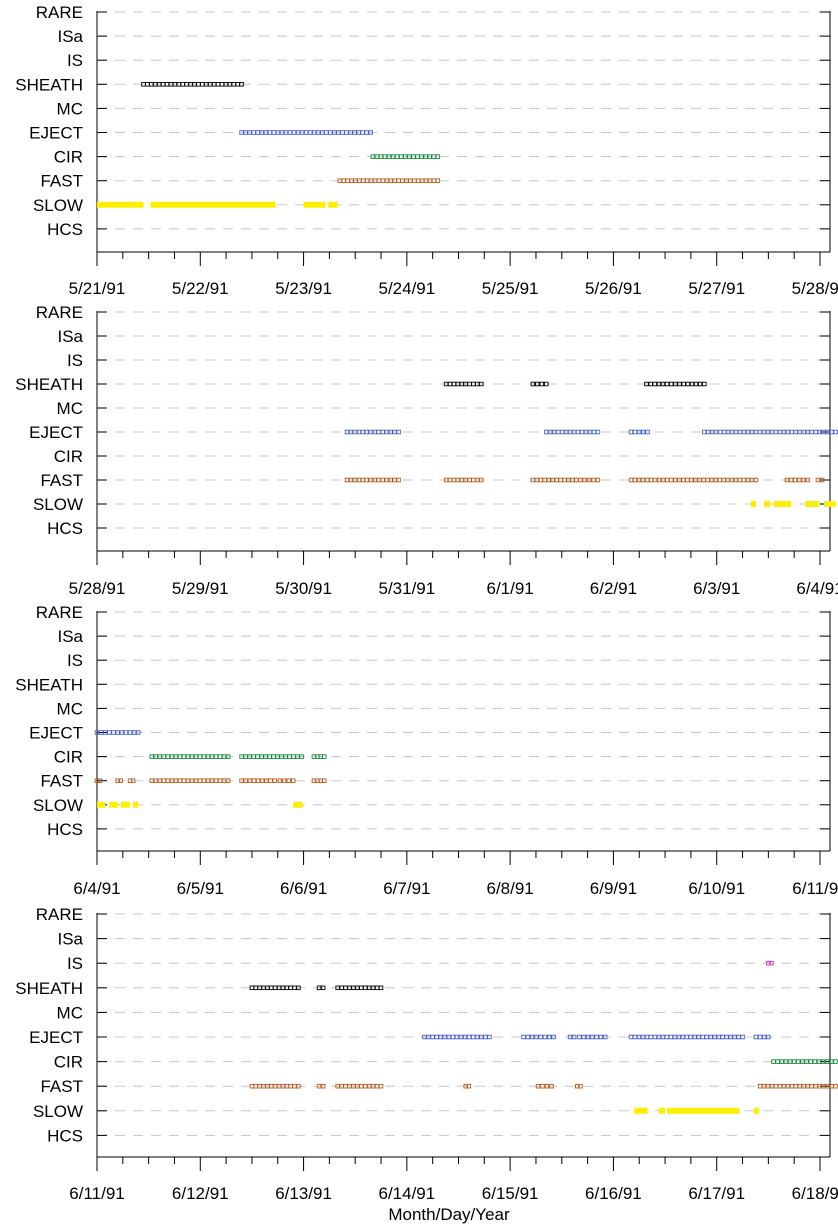 The width and height of the screenshot is (838, 1226). What do you see at coordinates (372, 432) in the screenshot?
I see `eject-segment` at bounding box center [372, 432].